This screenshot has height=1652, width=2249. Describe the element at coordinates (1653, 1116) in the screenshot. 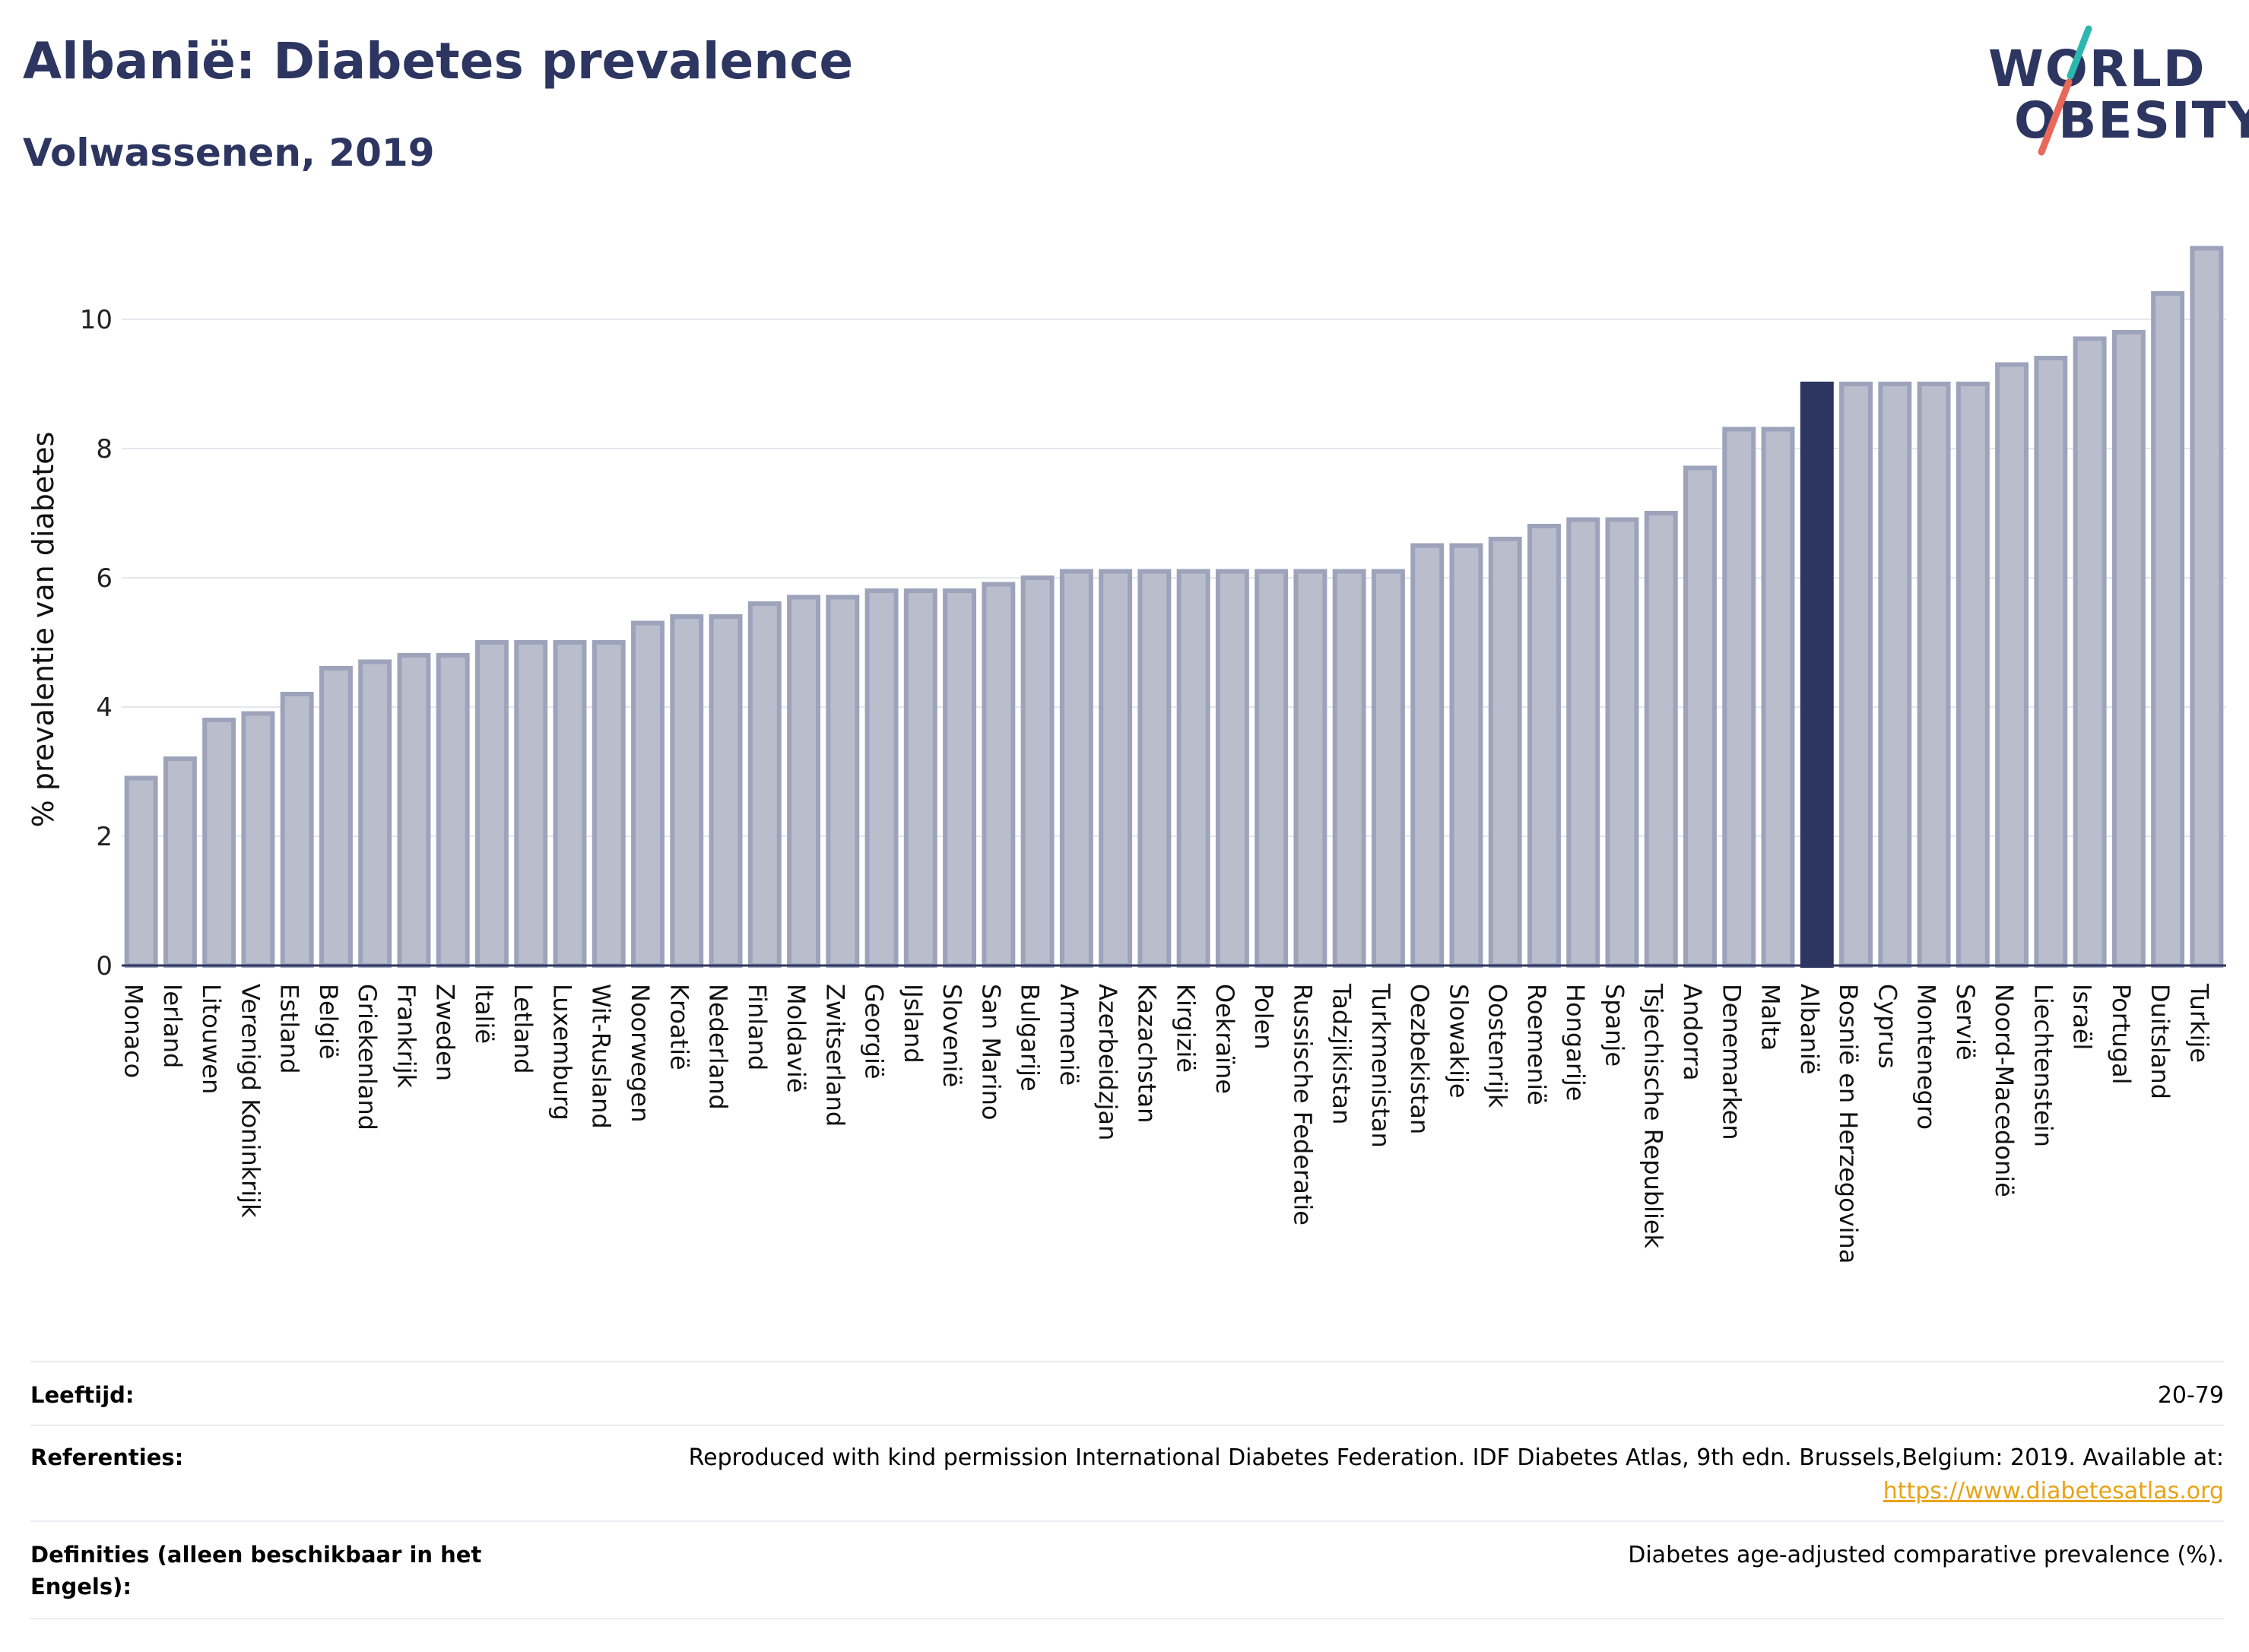

I see `x-tick-label: Tsjechische Republiek` at that location.